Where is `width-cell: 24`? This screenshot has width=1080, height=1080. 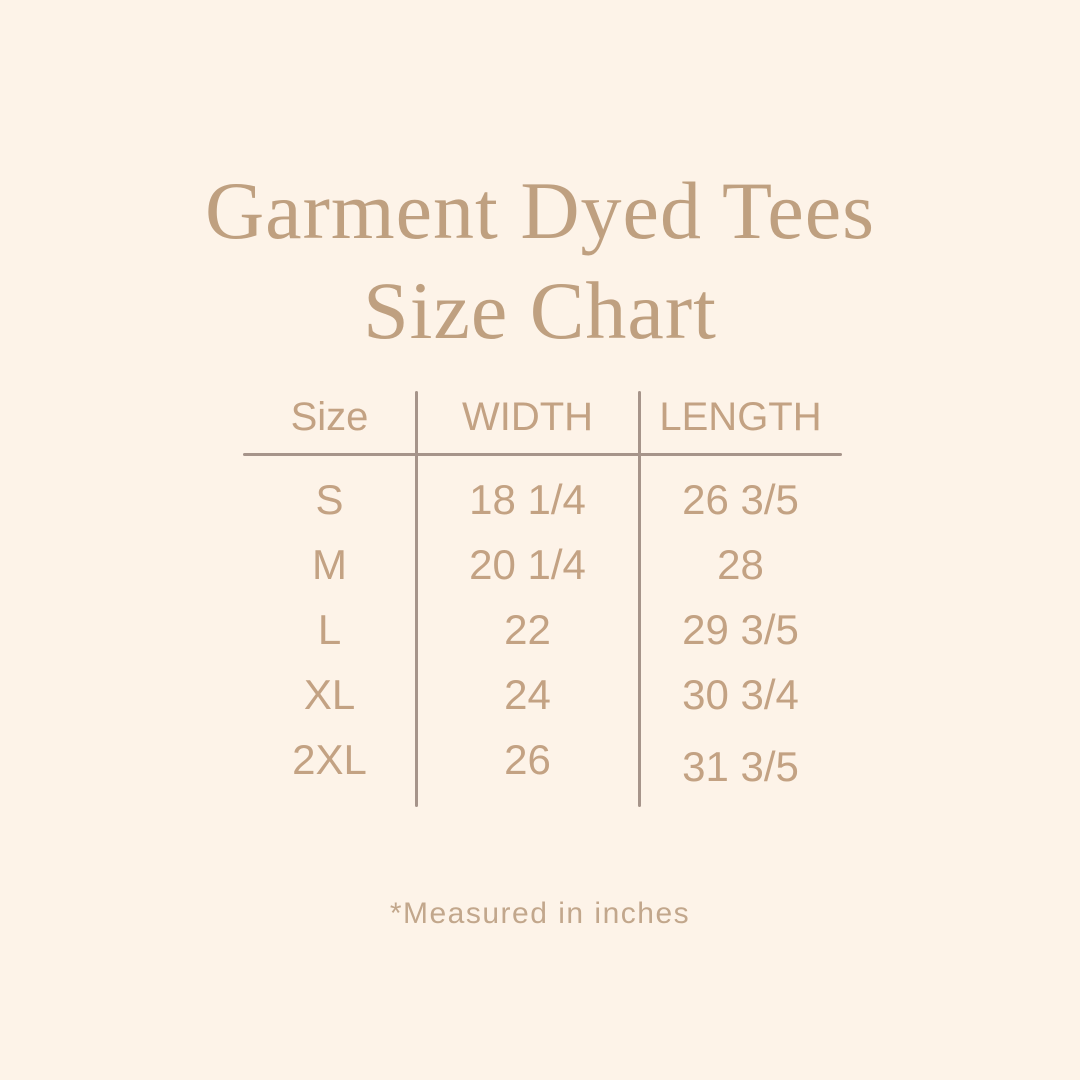
width-cell: 24 is located at coordinates (527, 694).